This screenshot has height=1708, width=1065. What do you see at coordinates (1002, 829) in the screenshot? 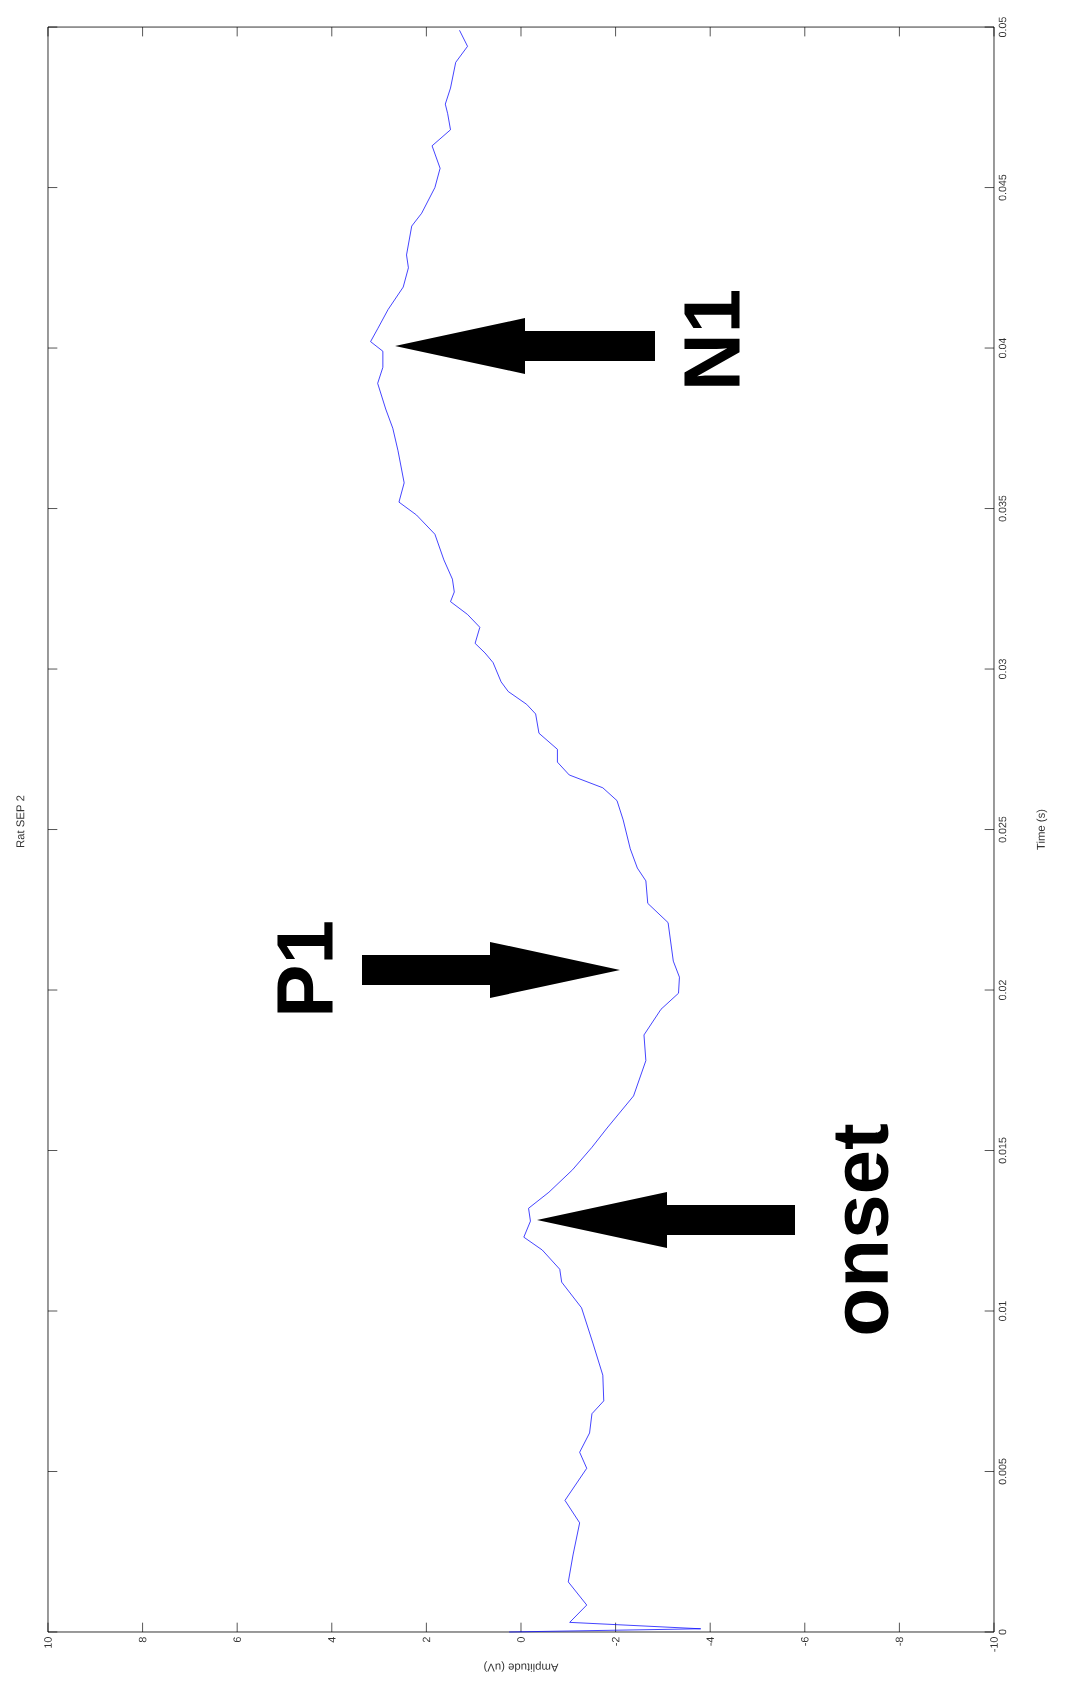
I see `y-tick-label: 0.025` at bounding box center [1002, 829].